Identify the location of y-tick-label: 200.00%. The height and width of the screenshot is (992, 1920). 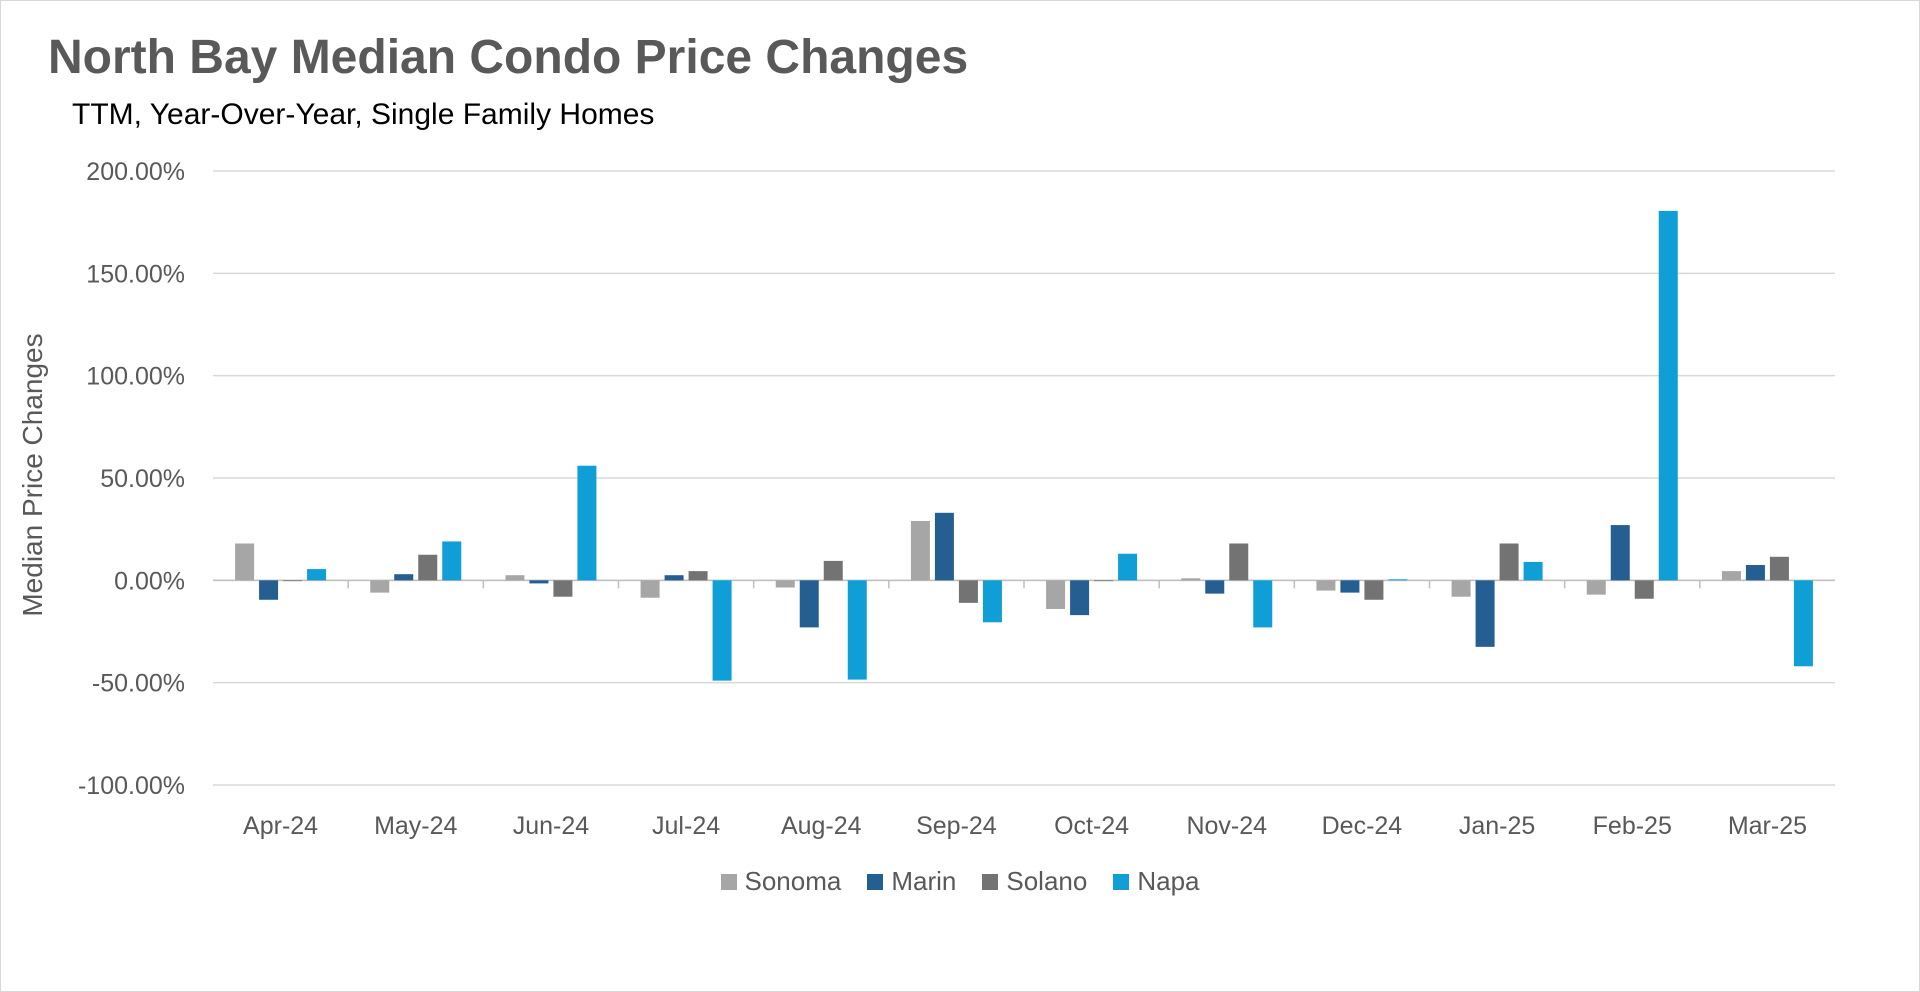
(135, 172).